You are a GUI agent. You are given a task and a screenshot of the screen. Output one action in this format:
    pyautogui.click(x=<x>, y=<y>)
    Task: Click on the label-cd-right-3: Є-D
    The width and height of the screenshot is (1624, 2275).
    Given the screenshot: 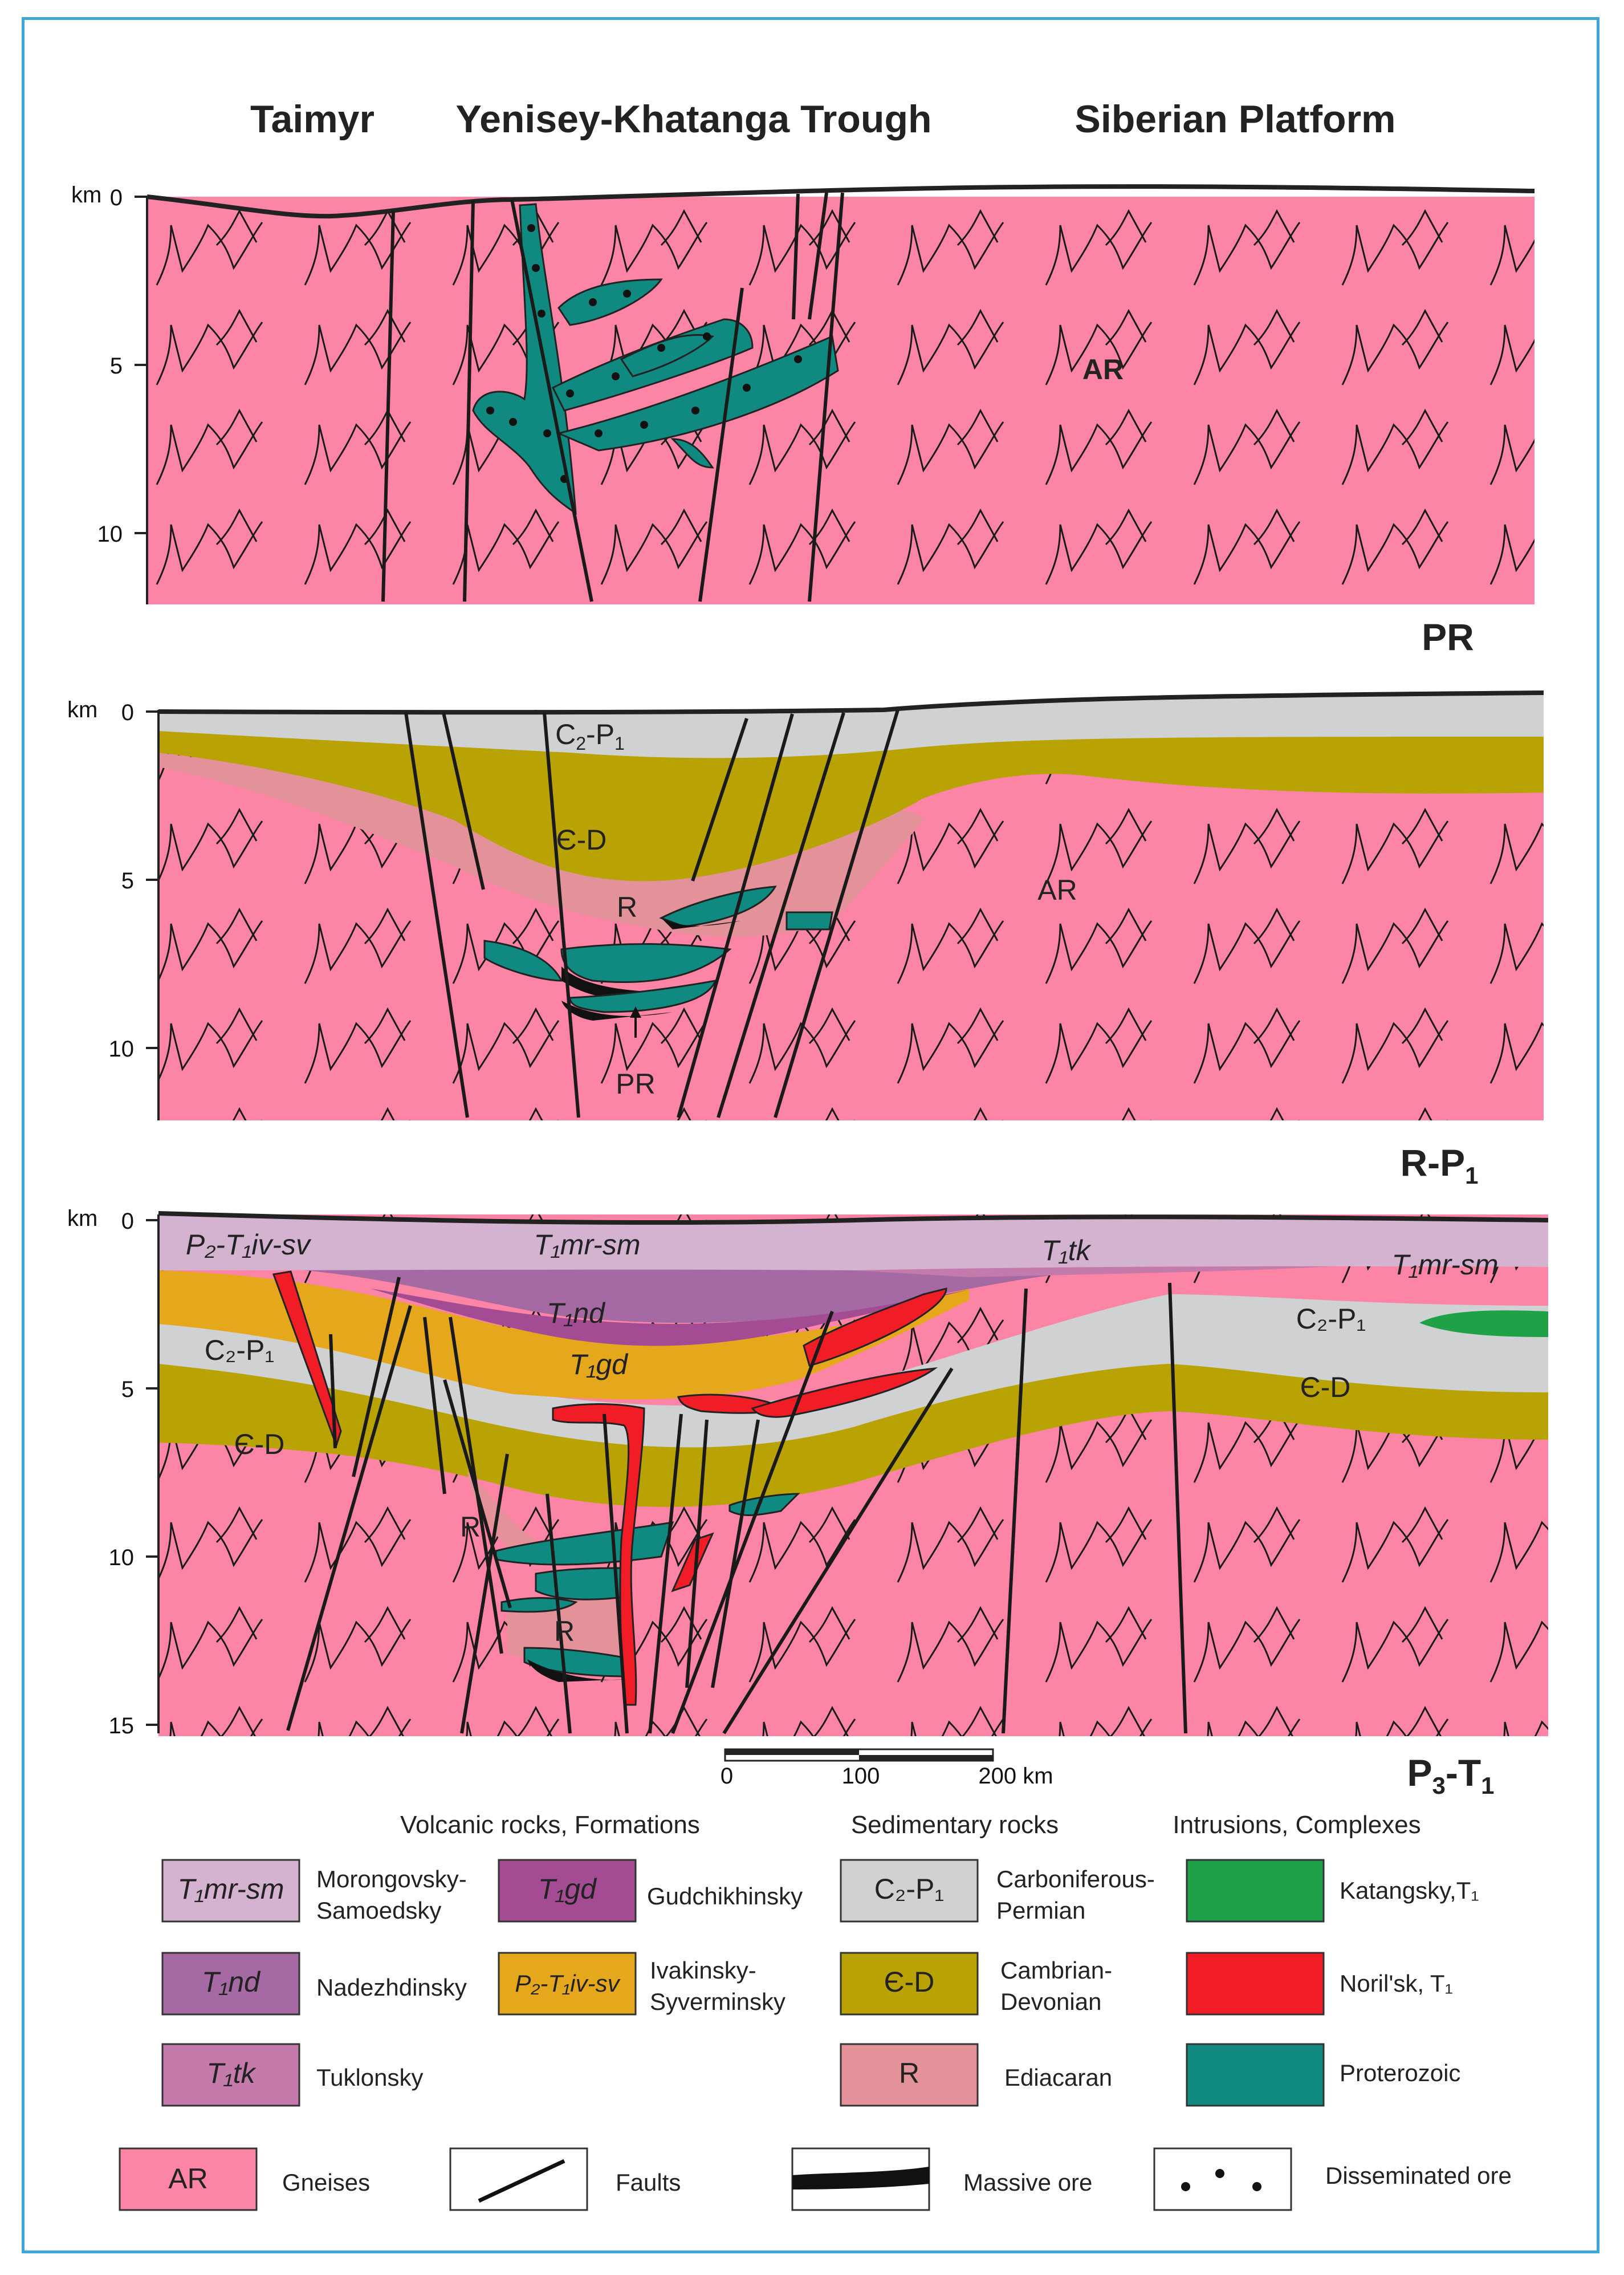 What is the action you would take?
    pyautogui.click(x=1326, y=1387)
    